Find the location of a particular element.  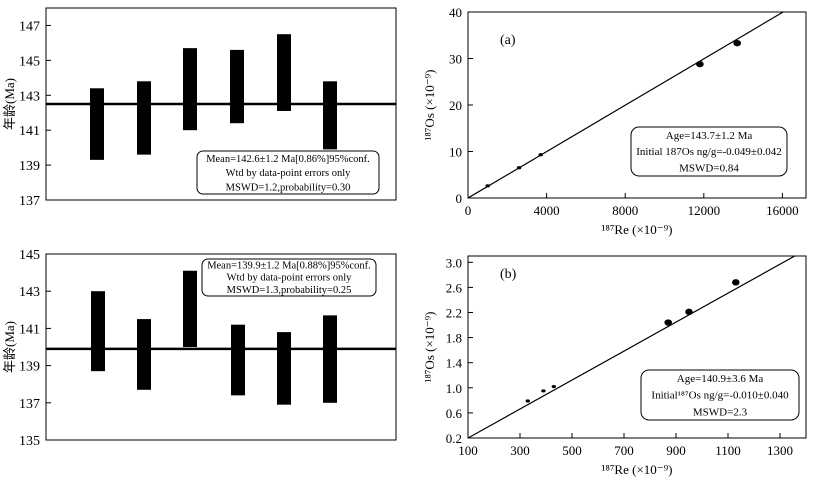

stats-annotation-line: Age=140.9±3.6 Ma is located at coordinates (720, 379).